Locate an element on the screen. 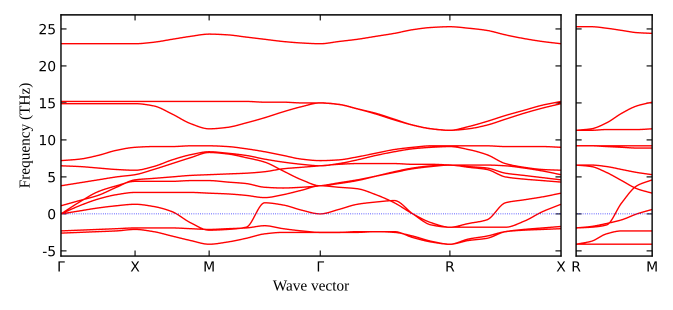  y-axis-title: Frequency (THz) is located at coordinates (25, 135).